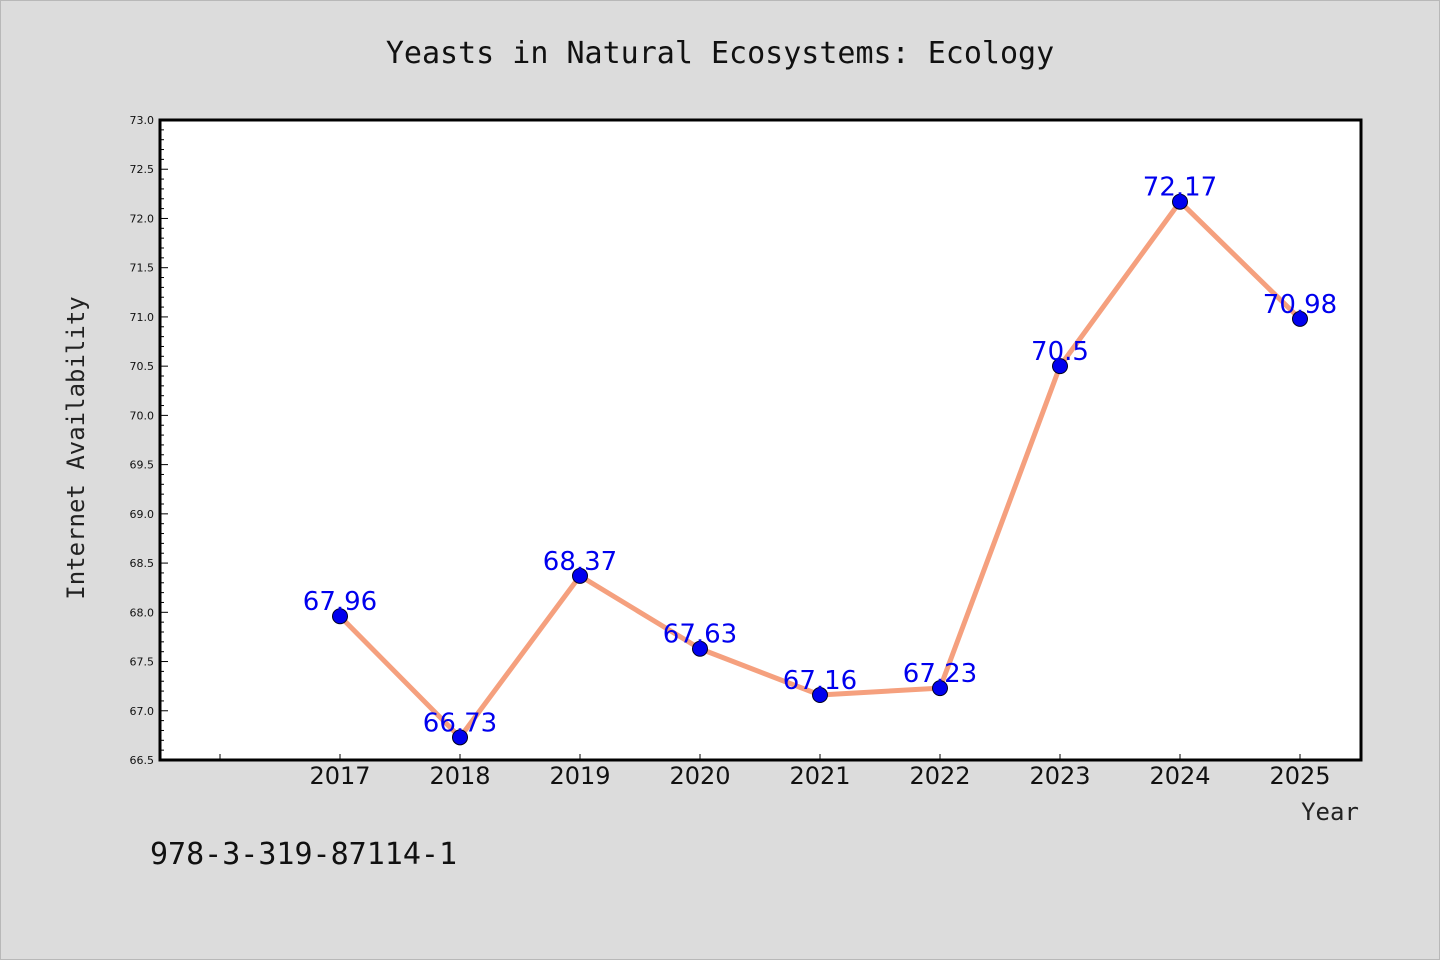  Describe the element at coordinates (142, 120) in the screenshot. I see `y-tick-label: 73.0` at that location.